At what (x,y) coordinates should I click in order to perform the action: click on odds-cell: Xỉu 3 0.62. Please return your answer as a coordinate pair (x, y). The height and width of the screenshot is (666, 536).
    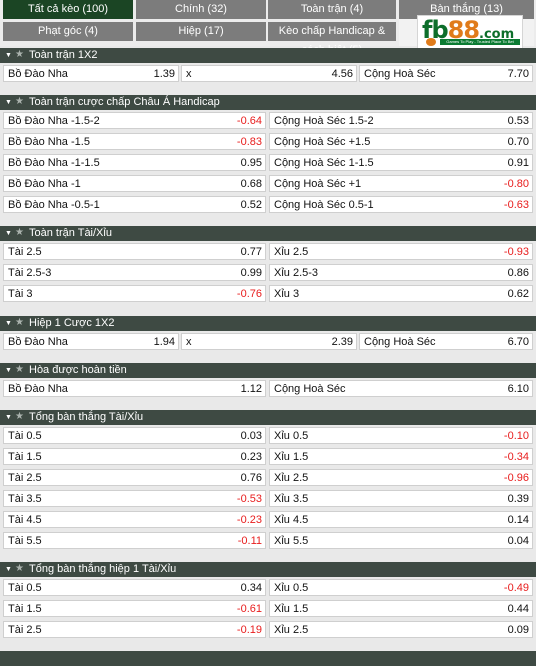
    Looking at the image, I should click on (401, 293).